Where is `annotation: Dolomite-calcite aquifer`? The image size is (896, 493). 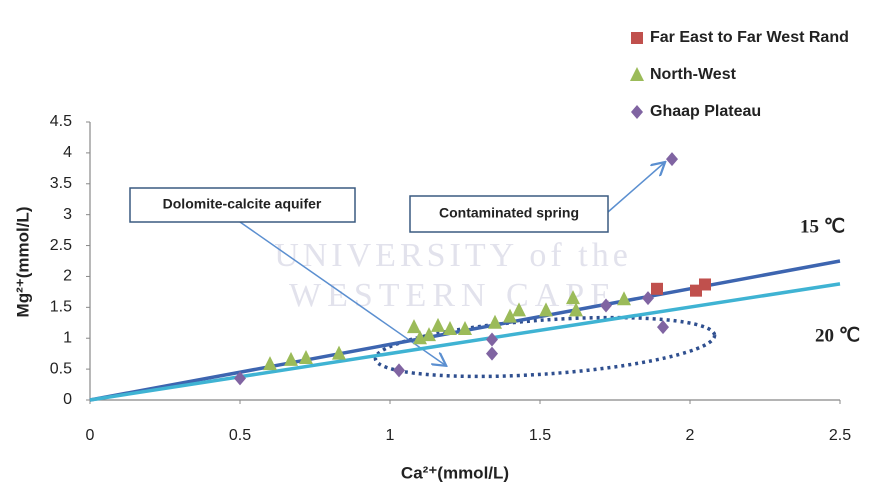 annotation: Dolomite-calcite aquifer is located at coordinates (242, 204).